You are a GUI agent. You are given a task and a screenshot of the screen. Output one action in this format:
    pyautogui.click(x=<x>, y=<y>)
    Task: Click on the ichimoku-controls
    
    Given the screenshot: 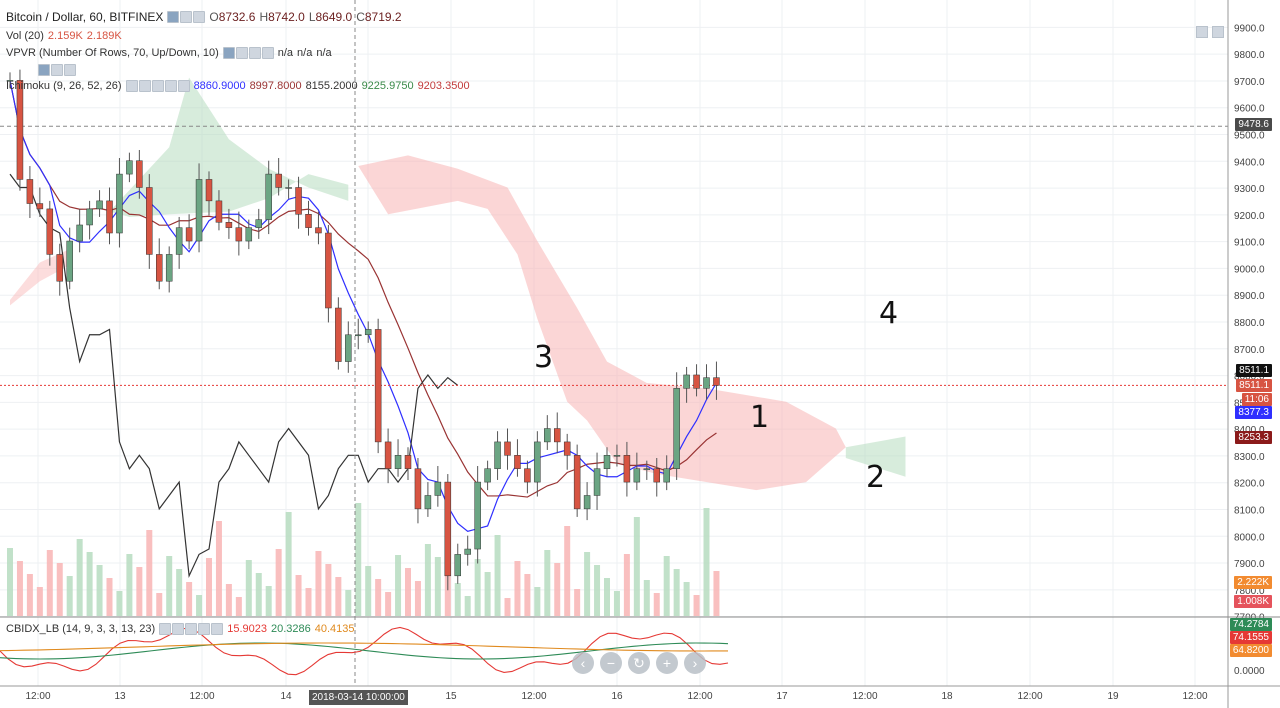 What is the action you would take?
    pyautogui.click(x=157, y=86)
    